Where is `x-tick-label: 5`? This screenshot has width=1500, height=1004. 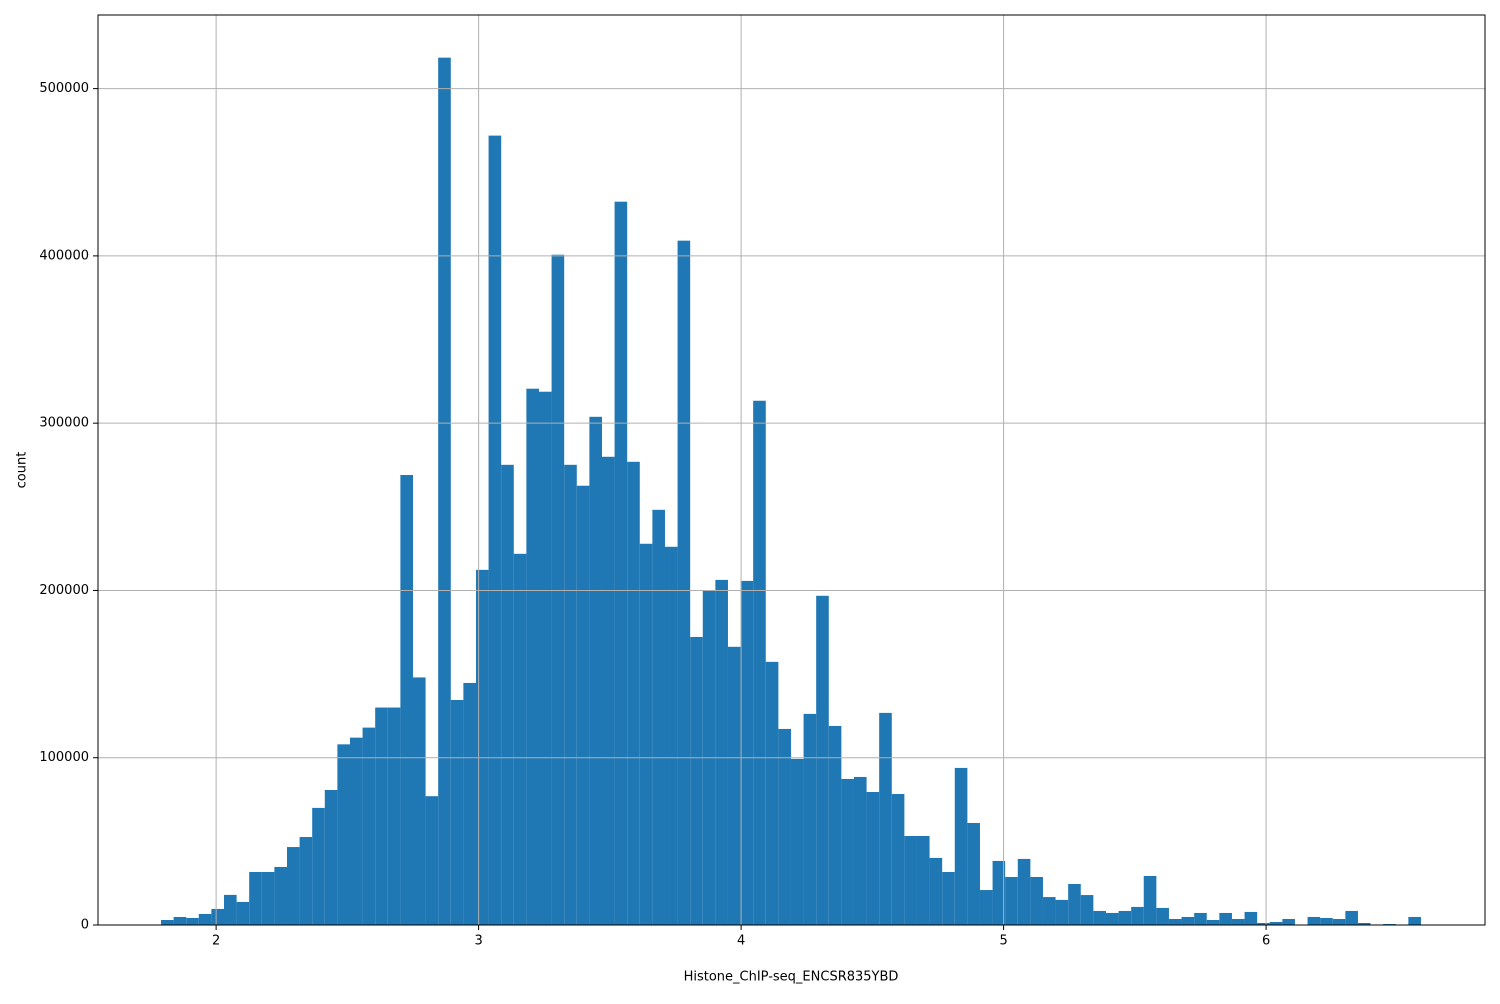
x-tick-label: 5 is located at coordinates (1003, 941).